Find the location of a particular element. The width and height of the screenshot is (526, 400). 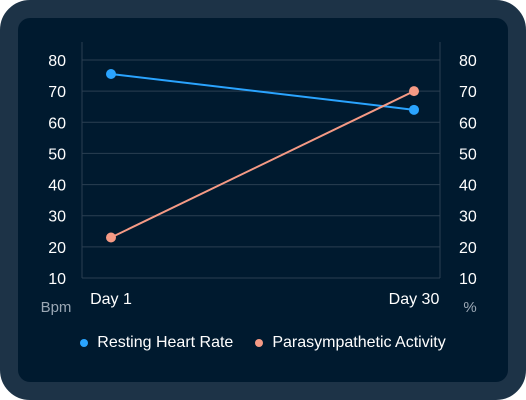

left-tick-label: 20 is located at coordinates (57, 248).